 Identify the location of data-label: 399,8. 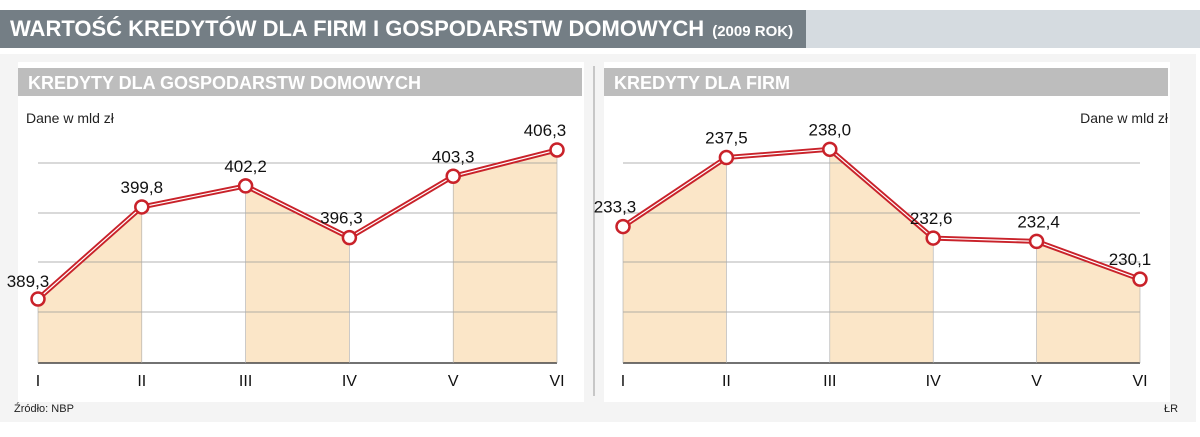
(142, 187).